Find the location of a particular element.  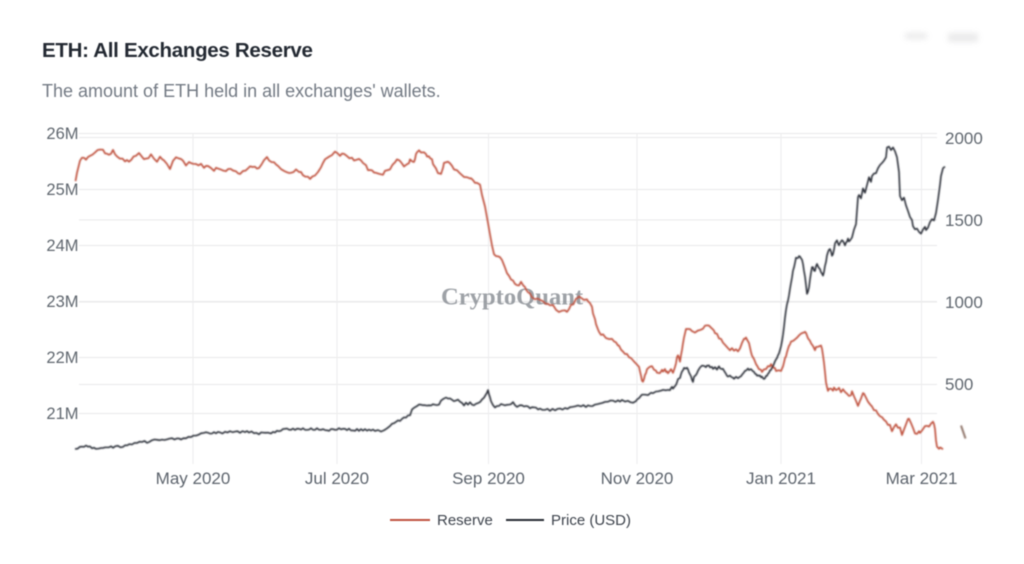

svg-text: May 2020 is located at coordinates (193, 478).